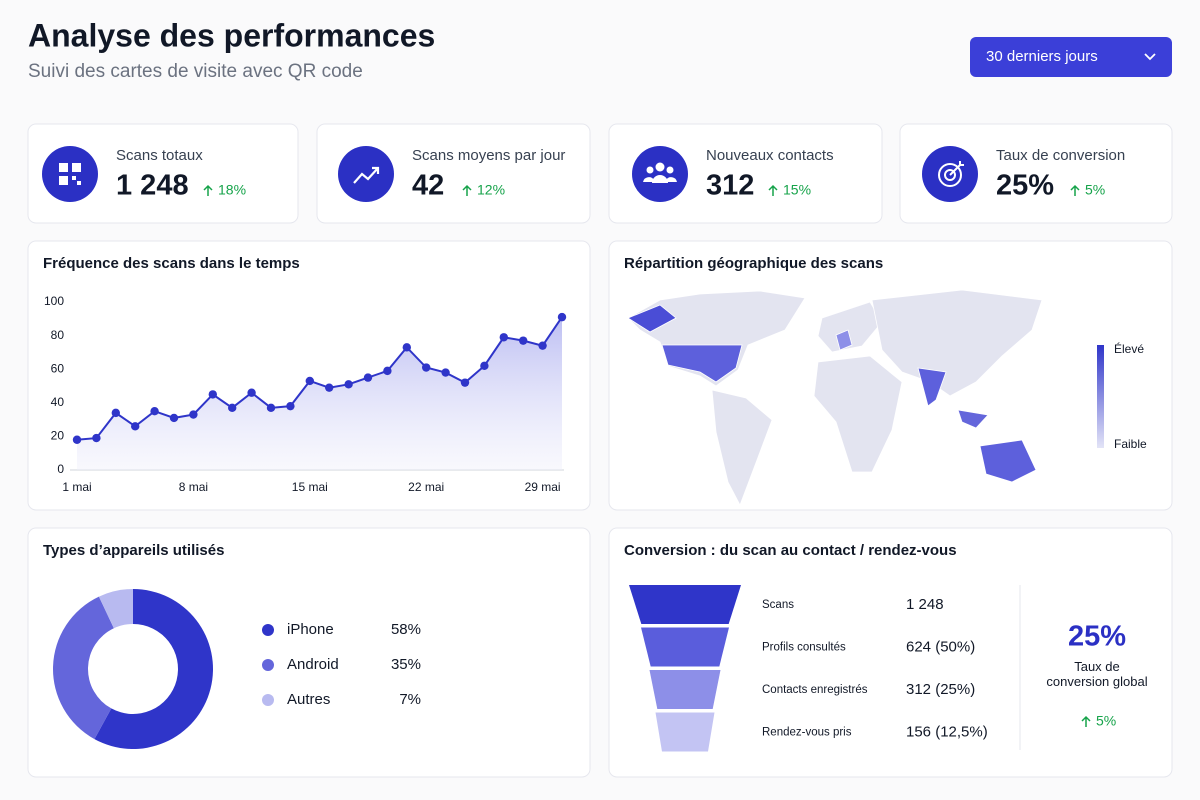 The width and height of the screenshot is (1200, 800). What do you see at coordinates (310, 487) in the screenshot?
I see `x-tick-label: 15 mai` at bounding box center [310, 487].